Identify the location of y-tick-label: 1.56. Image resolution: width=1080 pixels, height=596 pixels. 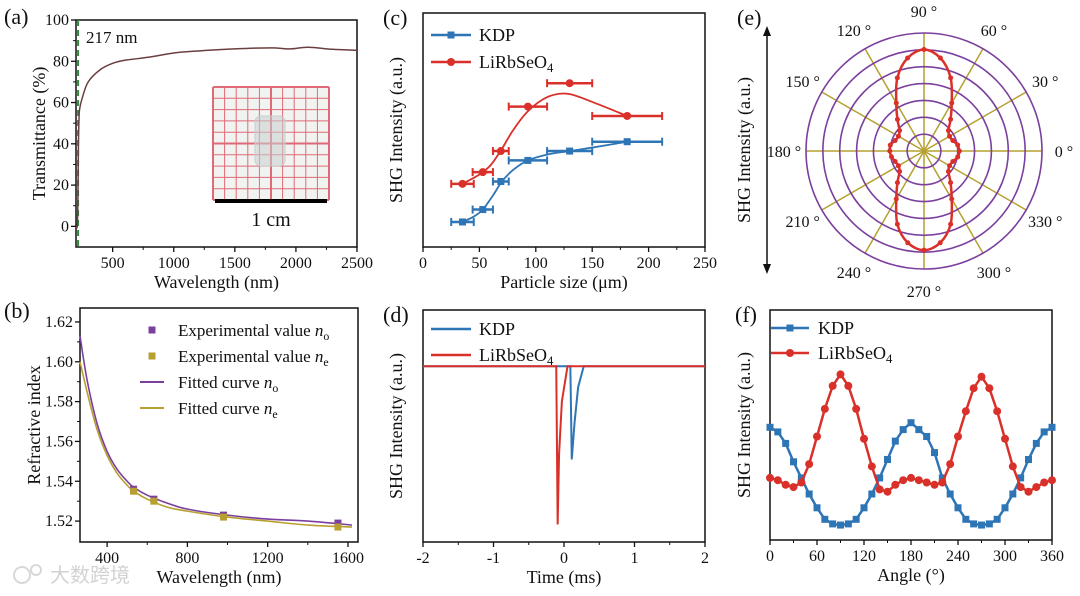
(59, 441).